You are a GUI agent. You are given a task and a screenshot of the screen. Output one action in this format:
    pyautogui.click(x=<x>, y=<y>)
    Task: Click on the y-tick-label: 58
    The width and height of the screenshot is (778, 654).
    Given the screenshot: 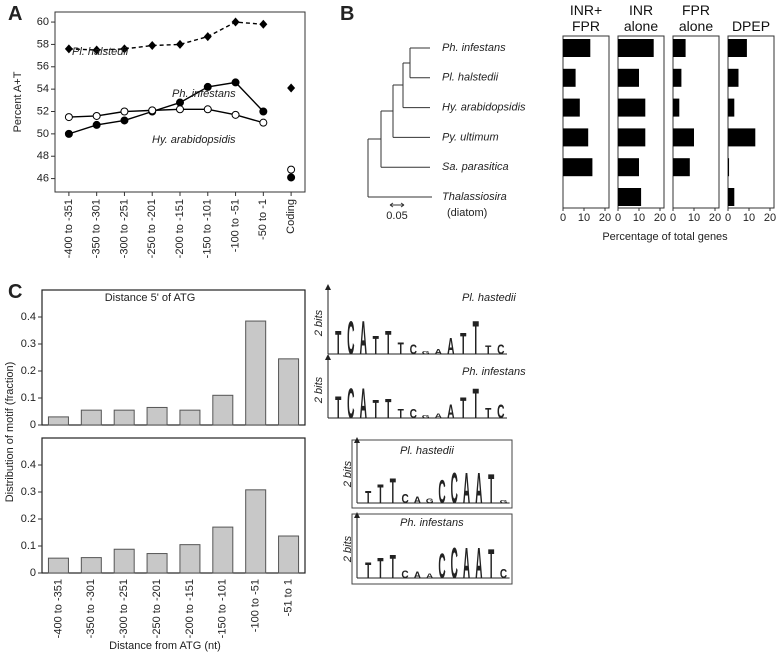 What is the action you would take?
    pyautogui.click(x=43, y=44)
    